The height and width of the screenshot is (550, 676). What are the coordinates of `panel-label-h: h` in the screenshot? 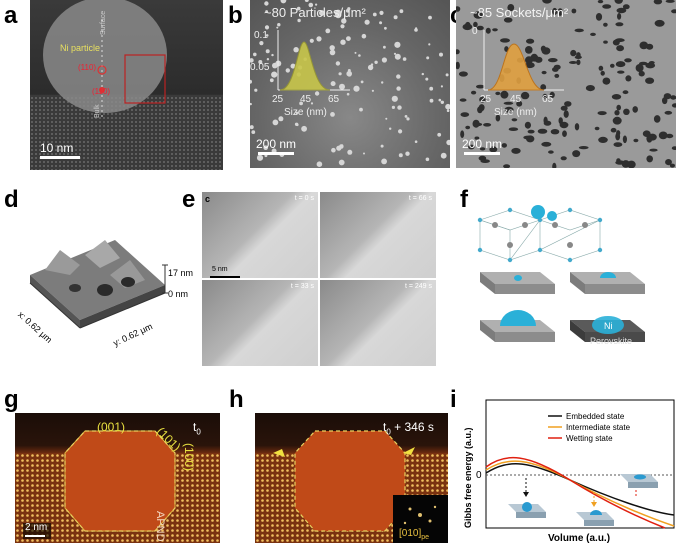 It's located at (236, 399).